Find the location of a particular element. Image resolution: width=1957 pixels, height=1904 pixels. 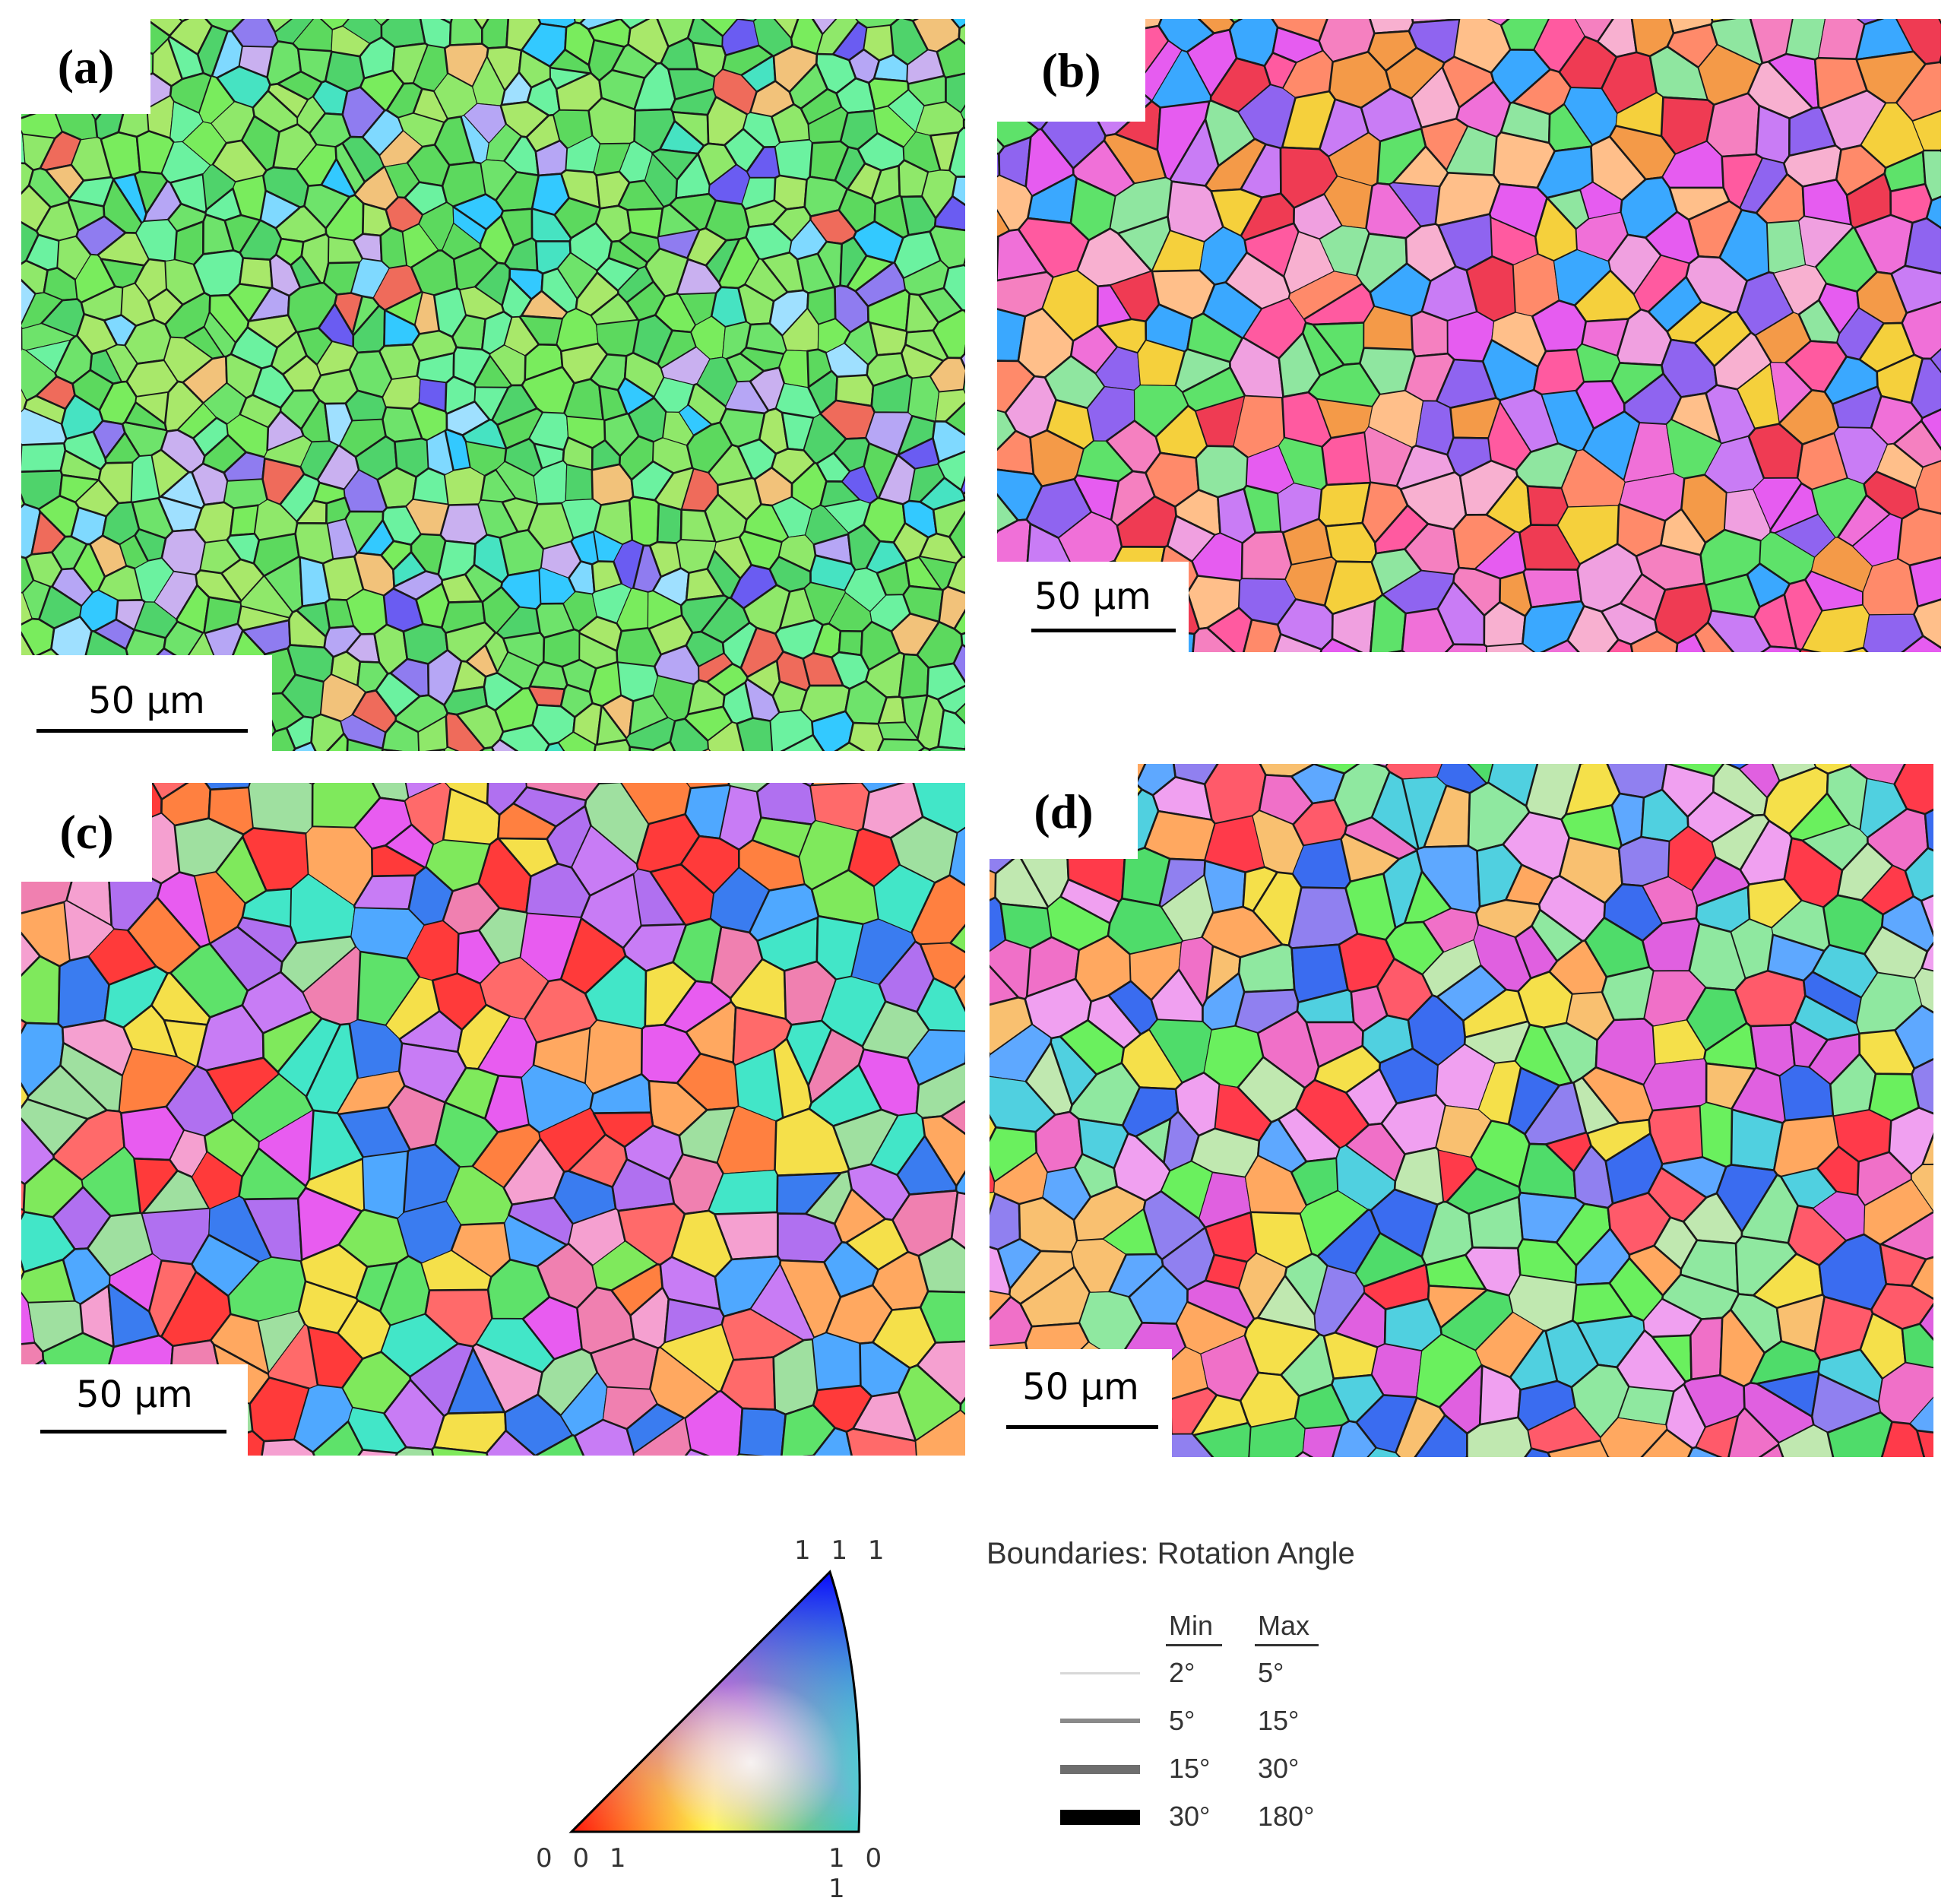

scale-bar-b: 50 µm is located at coordinates (1093, 607).